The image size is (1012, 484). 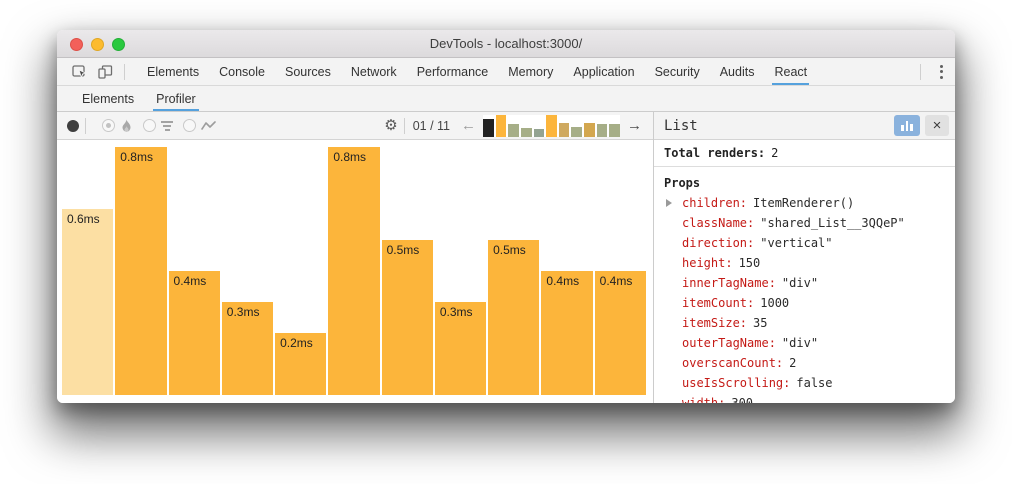 I want to click on window-titlebar: DevTools - localhost:3000/, so click(x=506, y=44).